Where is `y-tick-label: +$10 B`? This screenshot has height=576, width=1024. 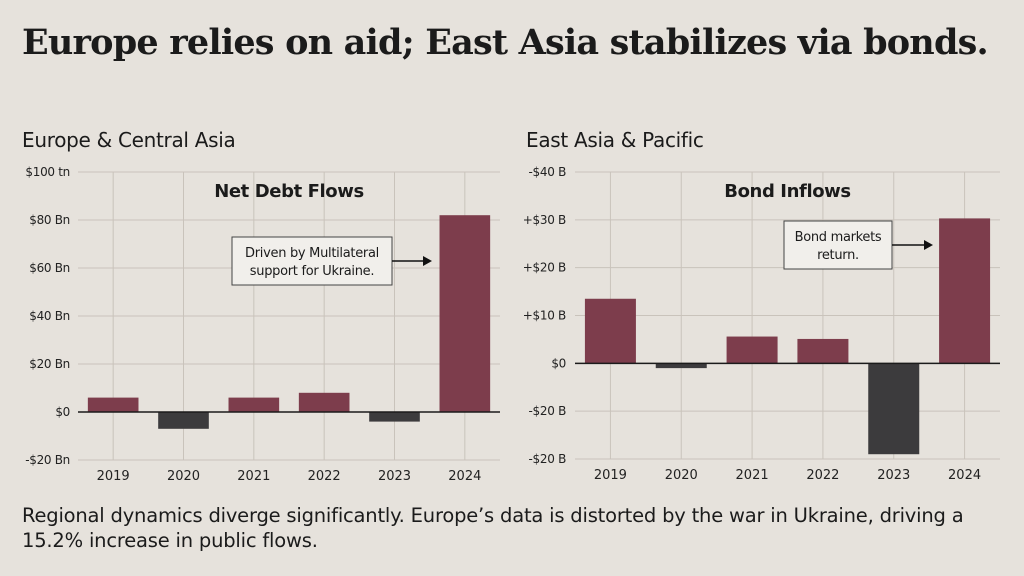
y-tick-label: +$10 B is located at coordinates (544, 316).